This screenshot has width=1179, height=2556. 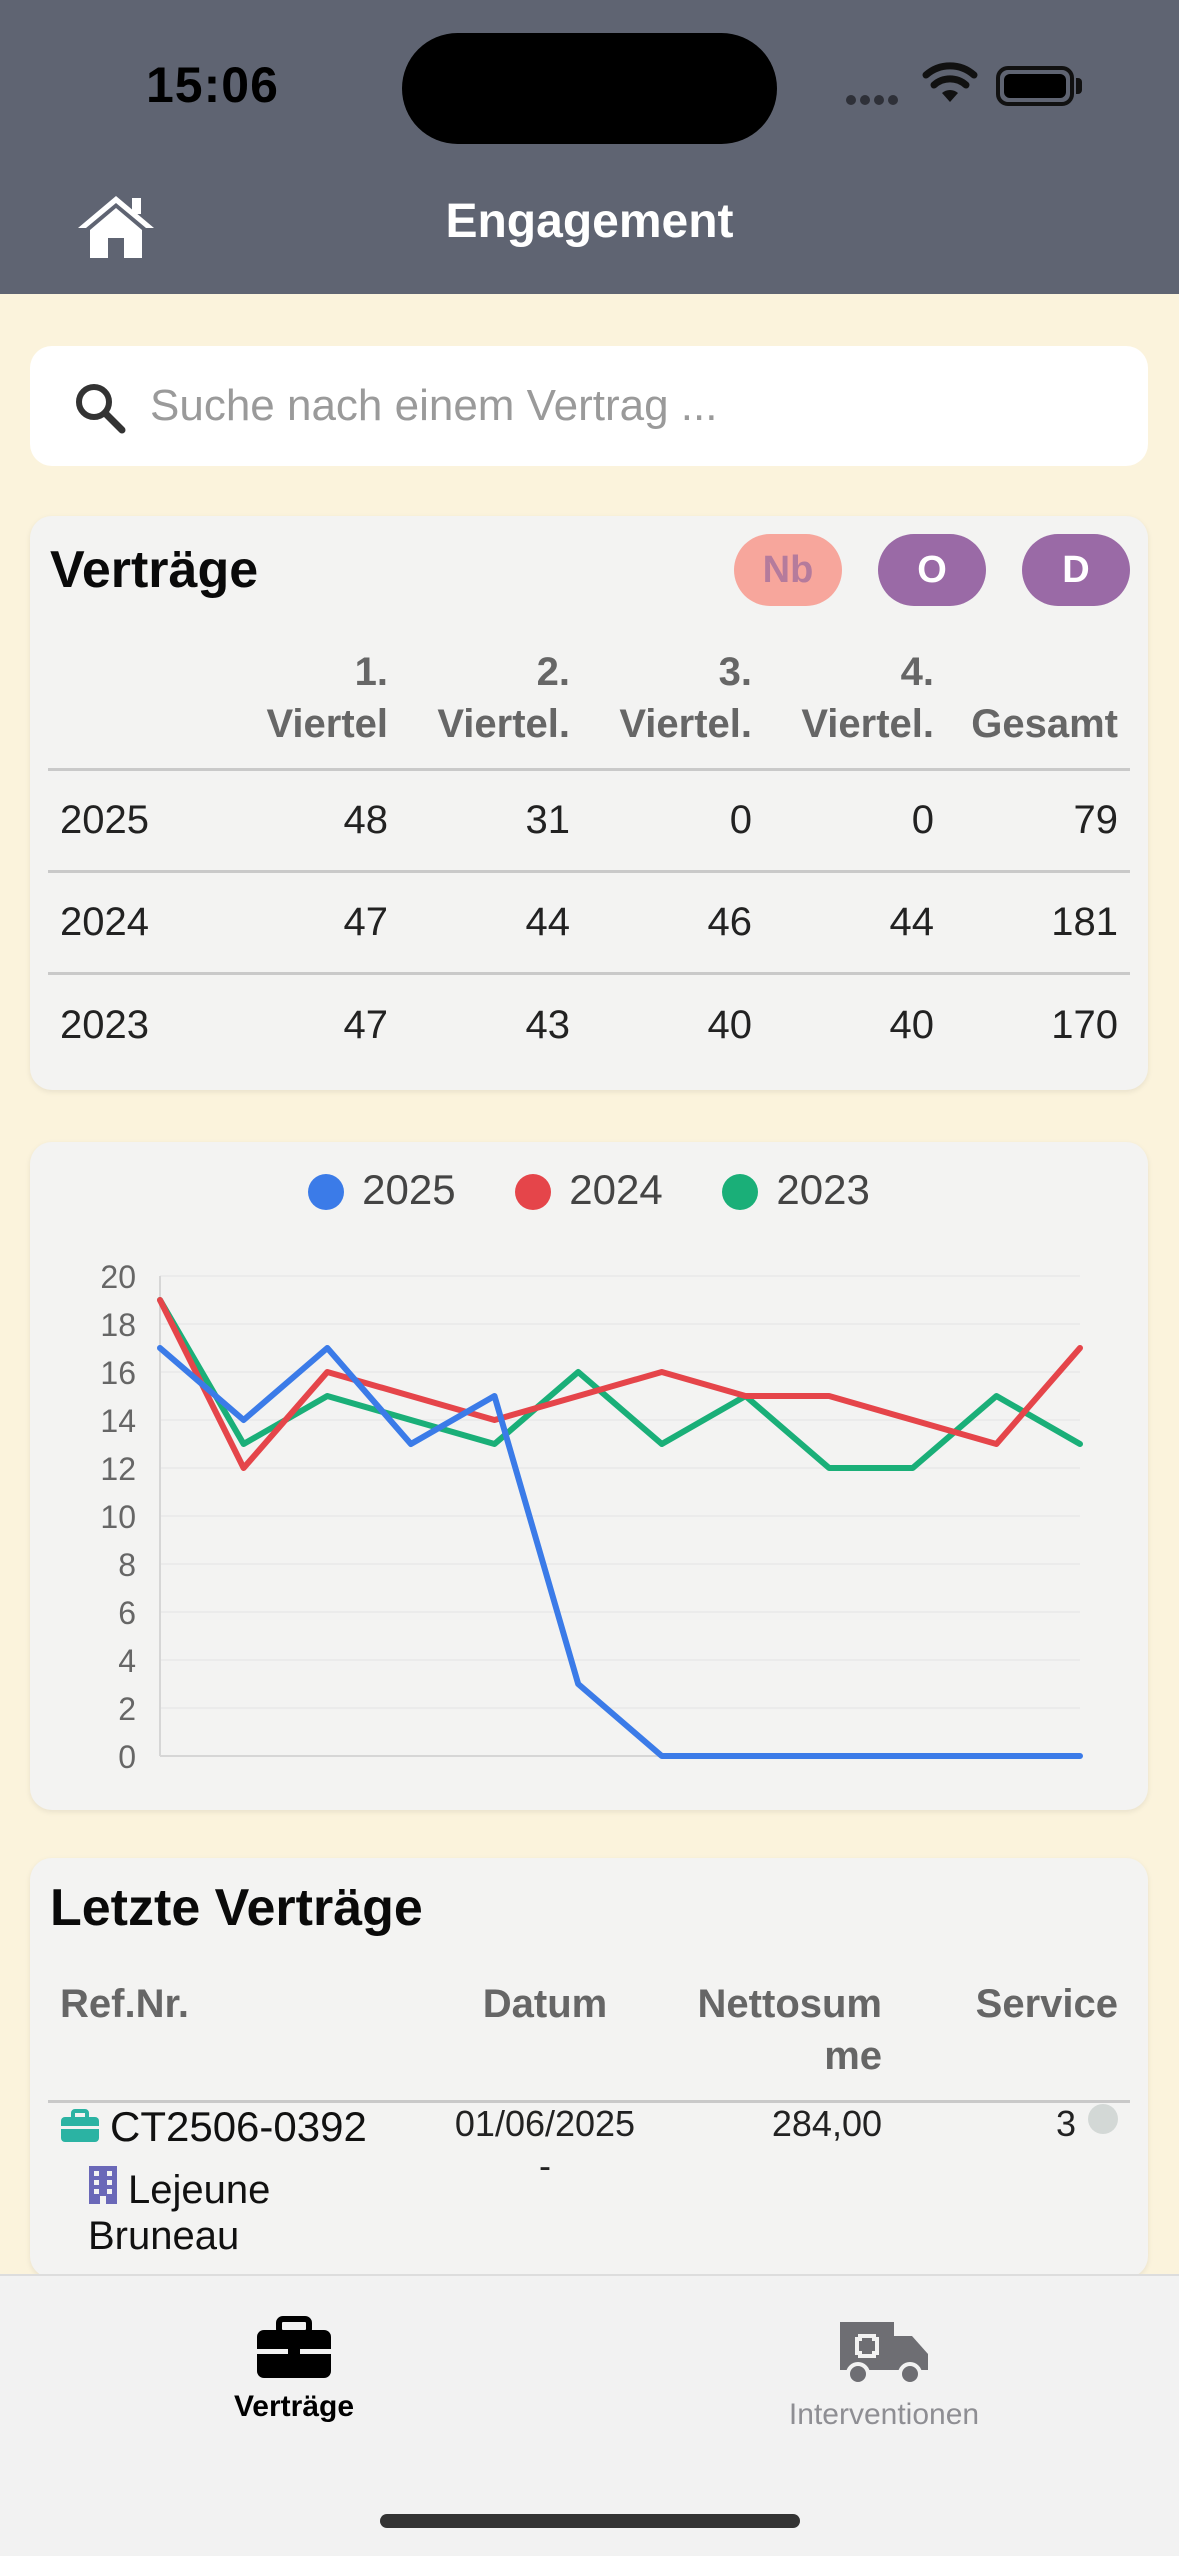 What do you see at coordinates (118, 1469) in the screenshot?
I see `y-tick-label: 12` at bounding box center [118, 1469].